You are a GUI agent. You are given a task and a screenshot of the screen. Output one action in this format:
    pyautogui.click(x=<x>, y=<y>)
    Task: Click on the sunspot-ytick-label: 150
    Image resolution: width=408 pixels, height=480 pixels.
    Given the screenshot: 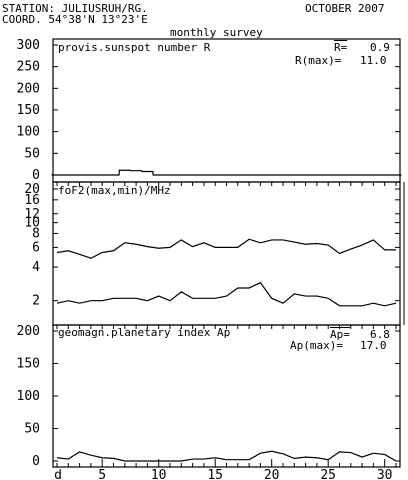 What is the action you would take?
    pyautogui.click(x=28, y=110)
    